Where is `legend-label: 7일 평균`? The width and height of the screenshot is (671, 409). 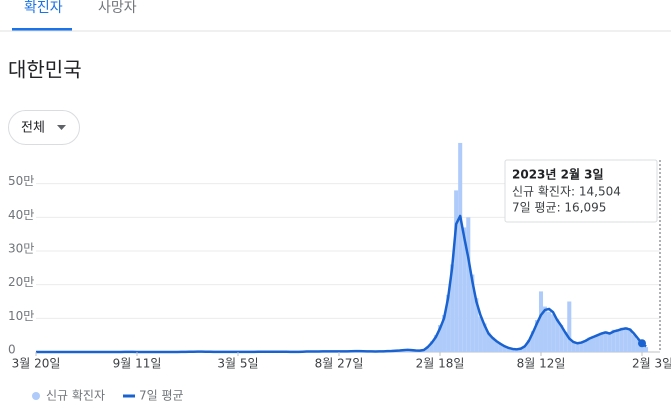
legend-label: 7일 평균 is located at coordinates (161, 396).